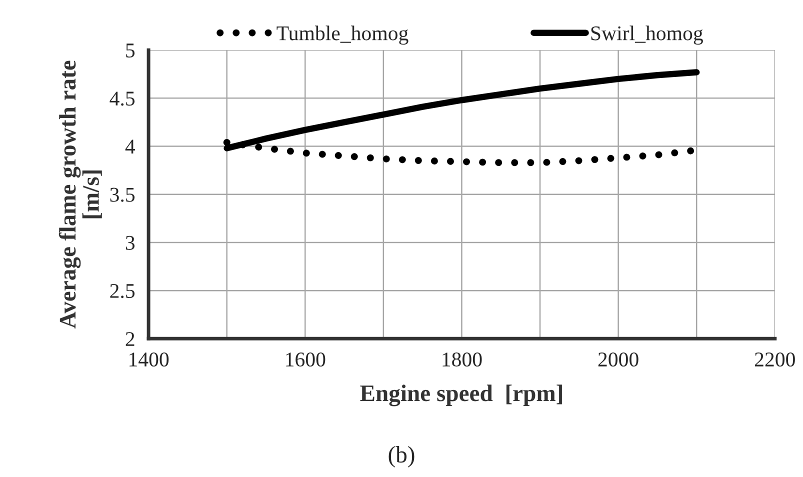  Describe the element at coordinates (461, 395) in the screenshot. I see `x-axis-title: Engine speed [rpm]` at that location.